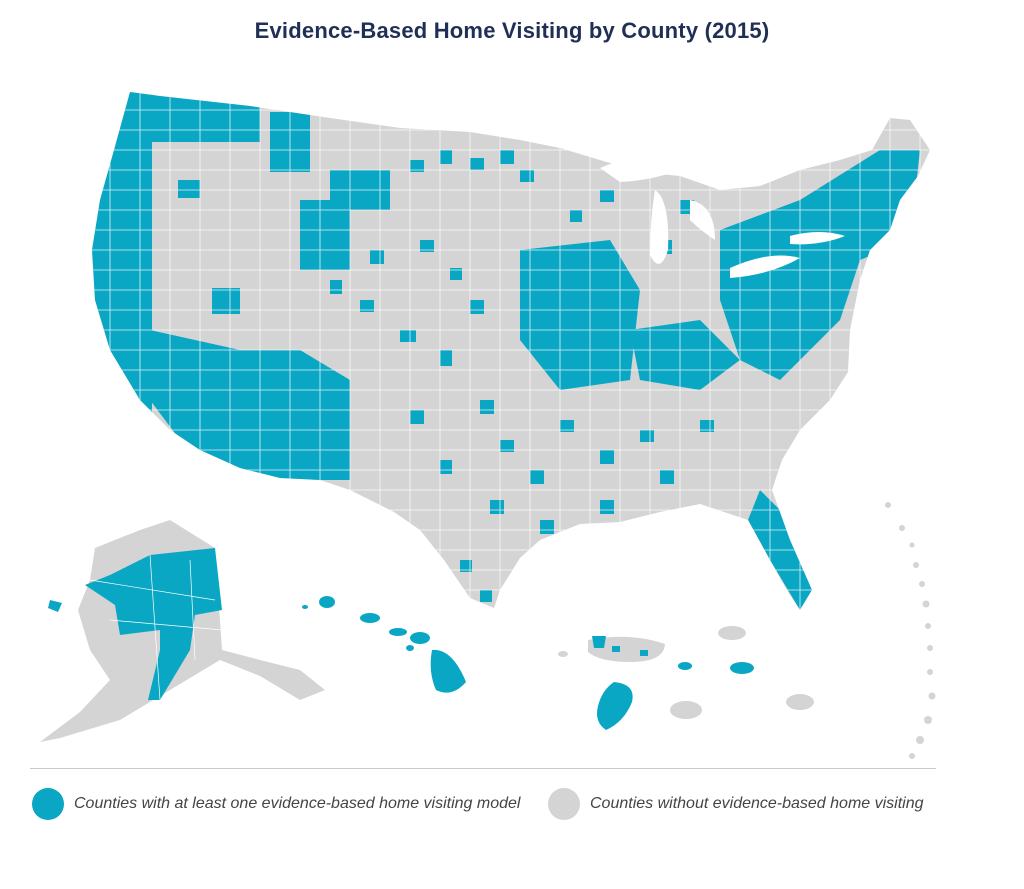 This screenshot has height=889, width=1024. Describe the element at coordinates (580, 315) in the screenshot. I see `county-cluster-missouri` at that location.